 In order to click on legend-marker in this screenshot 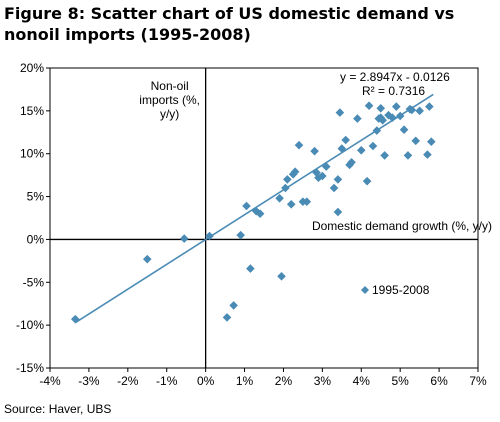, I will do `click(365, 290)`.